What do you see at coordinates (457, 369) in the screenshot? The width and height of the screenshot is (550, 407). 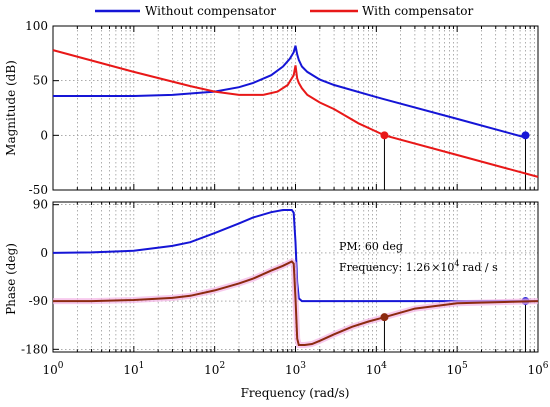 I see `x-tick-label: 10⁵` at bounding box center [457, 369].